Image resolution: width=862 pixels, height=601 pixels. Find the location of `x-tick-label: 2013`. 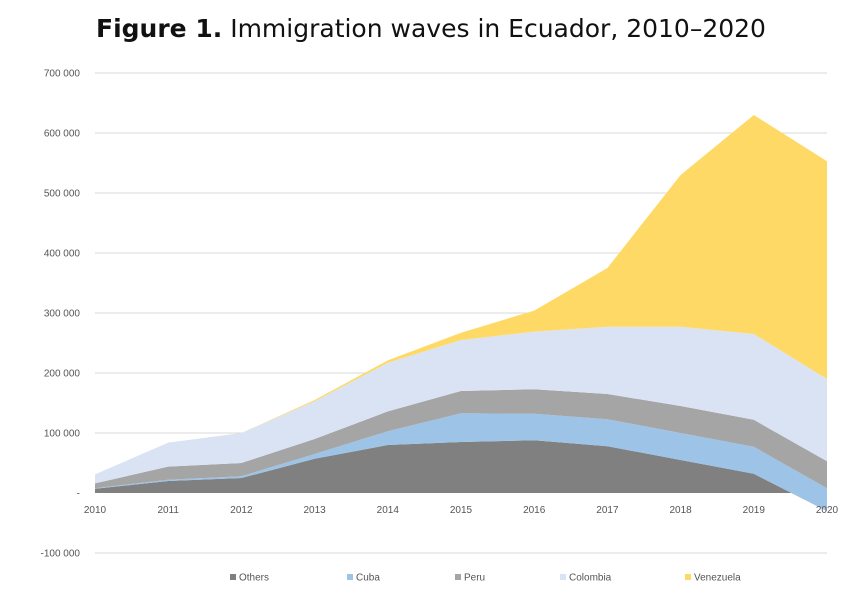

x-tick-label: 2013 is located at coordinates (314, 510).